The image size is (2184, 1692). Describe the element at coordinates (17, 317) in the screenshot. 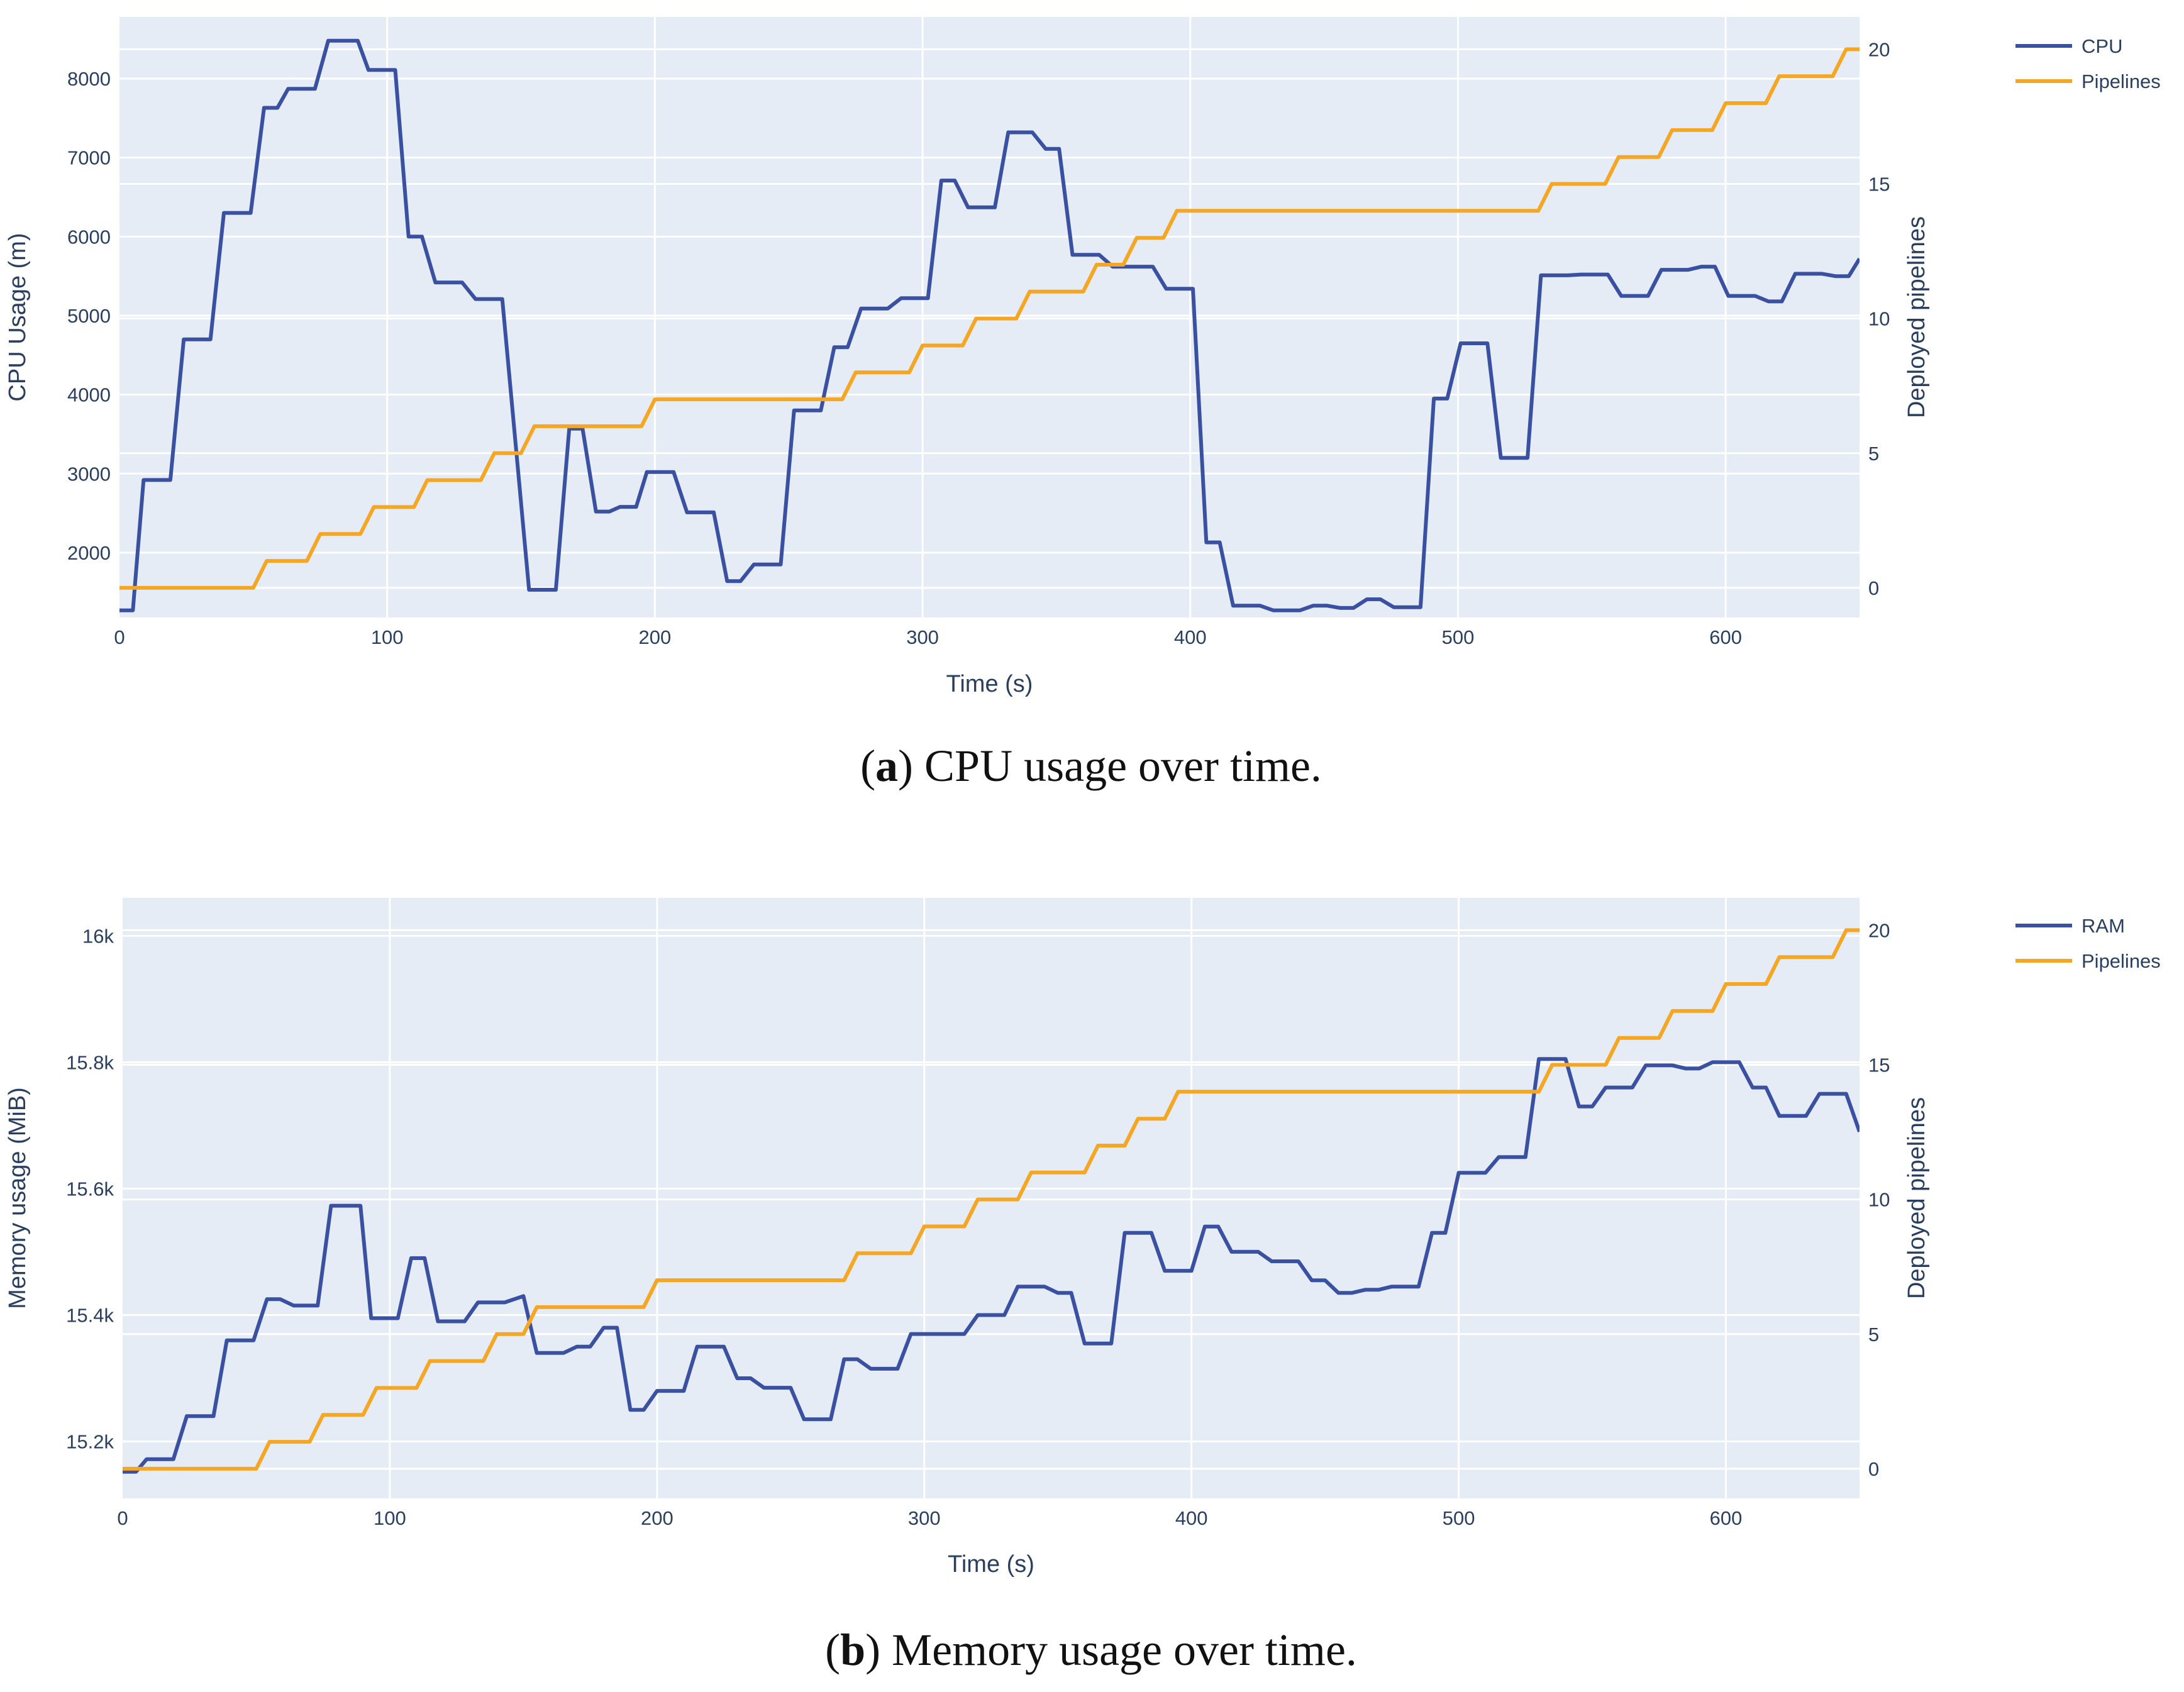

I see `y-axis-title: CPU Usage (m)` at that location.